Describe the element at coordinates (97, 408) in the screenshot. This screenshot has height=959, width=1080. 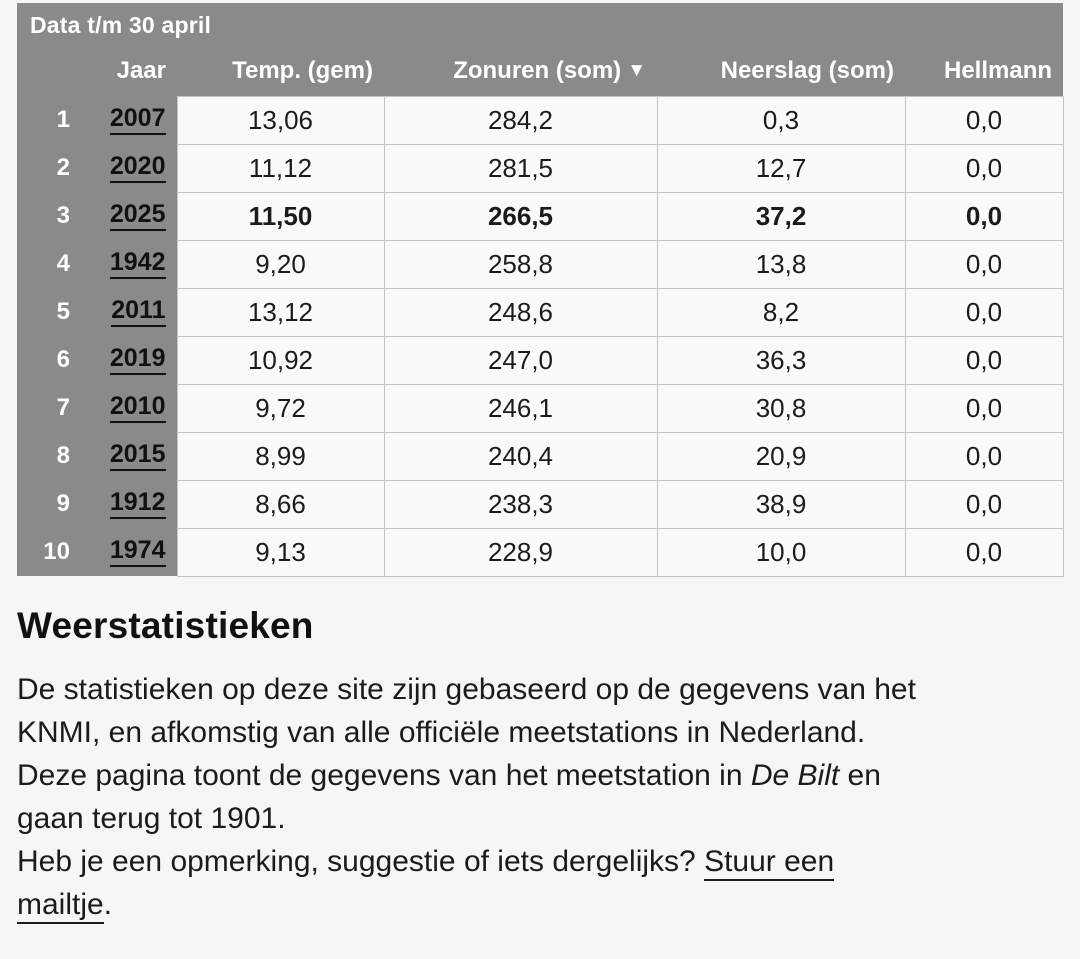
I see `rank-year-cell: 7 2010` at that location.